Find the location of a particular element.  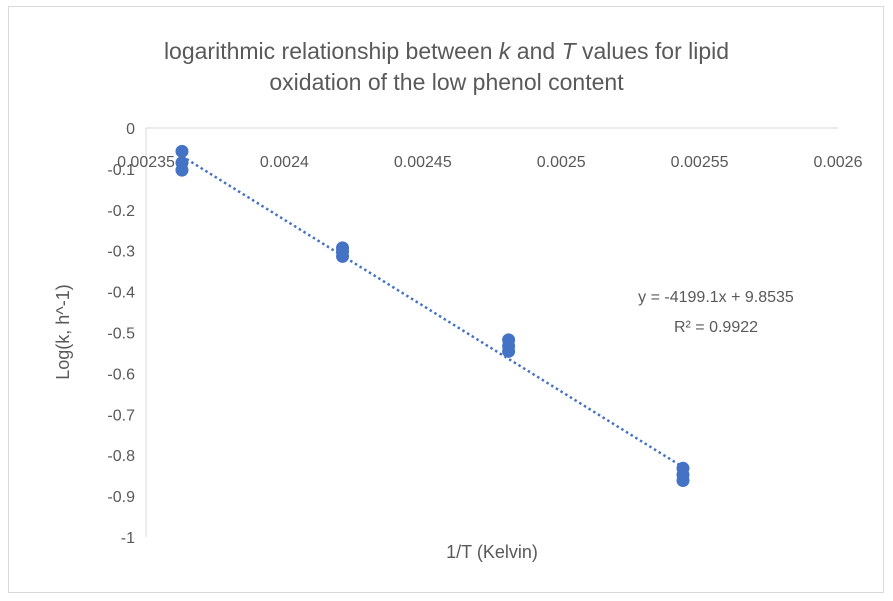

trendline-r2: R² = 0.9922 is located at coordinates (716, 327).